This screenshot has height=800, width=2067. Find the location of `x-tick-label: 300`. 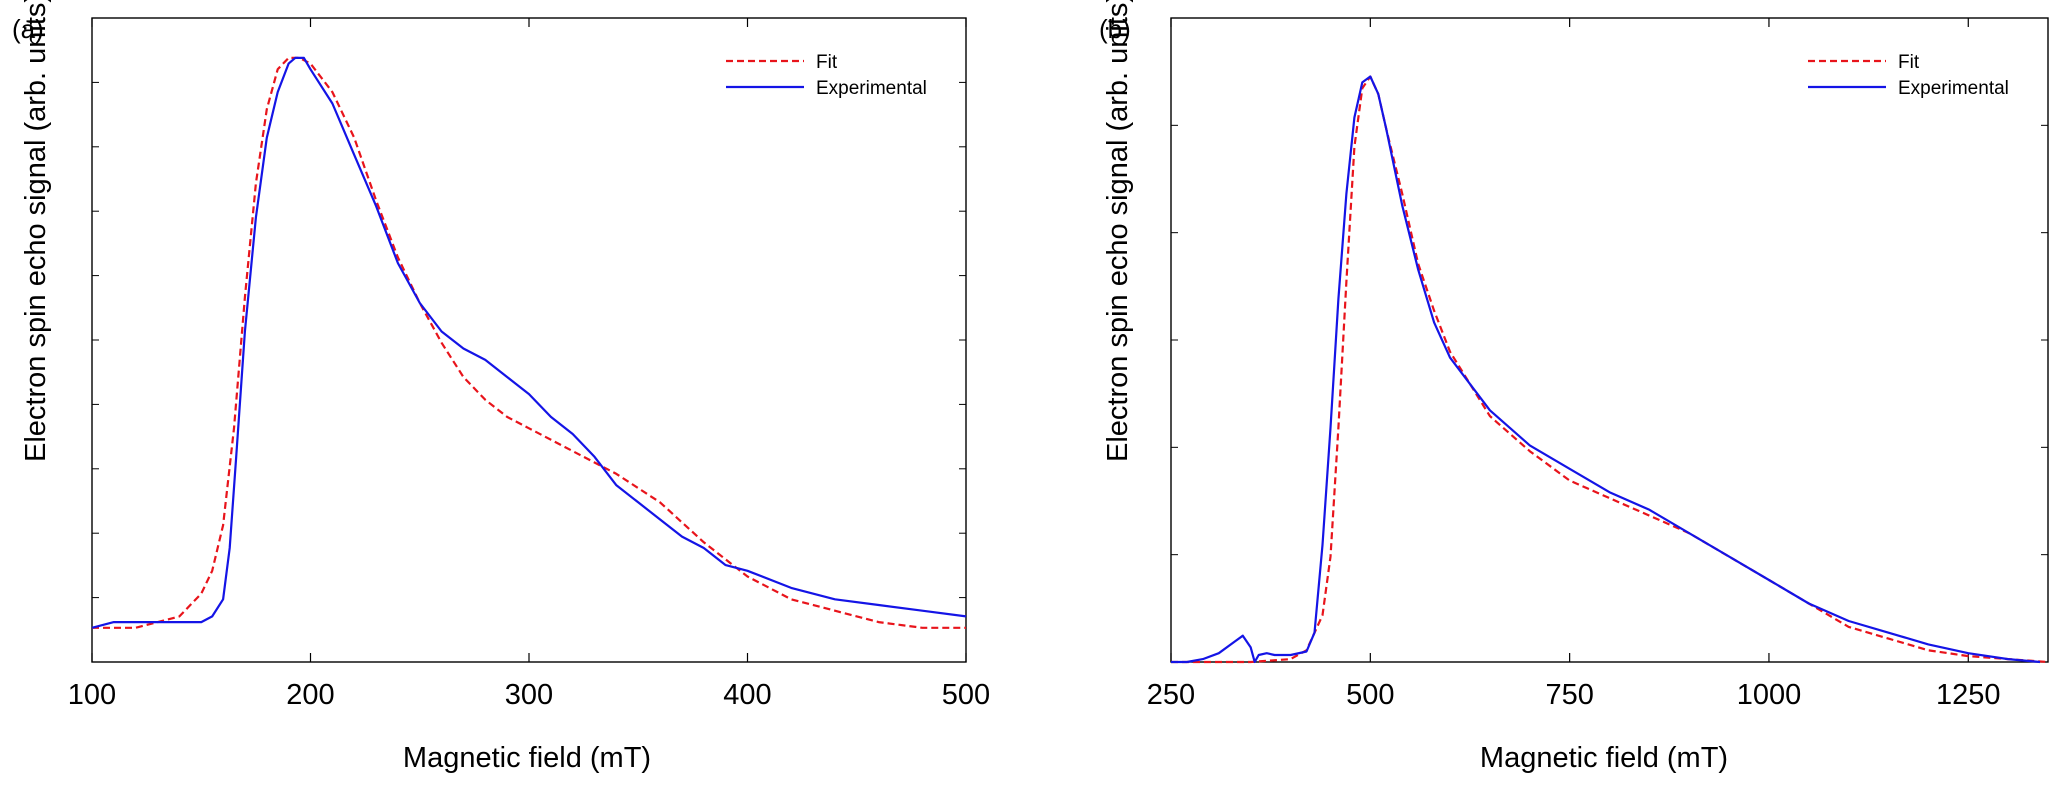

x-tick-label: 300 is located at coordinates (529, 695).